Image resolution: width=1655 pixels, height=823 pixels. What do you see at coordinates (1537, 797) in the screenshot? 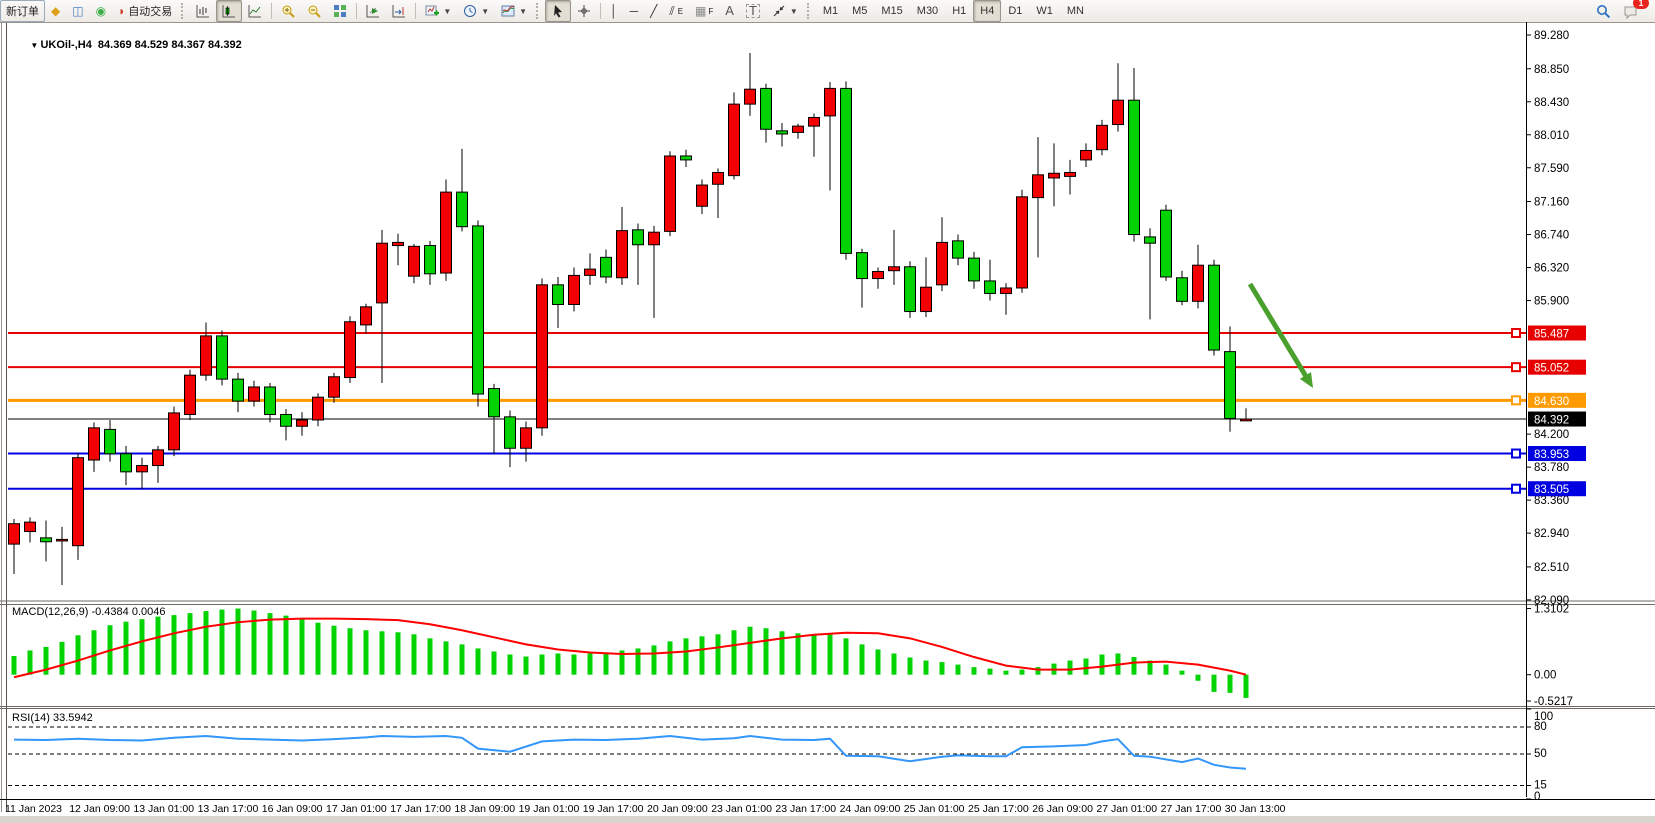
I see `rsi-axis-label: 0` at bounding box center [1537, 797].